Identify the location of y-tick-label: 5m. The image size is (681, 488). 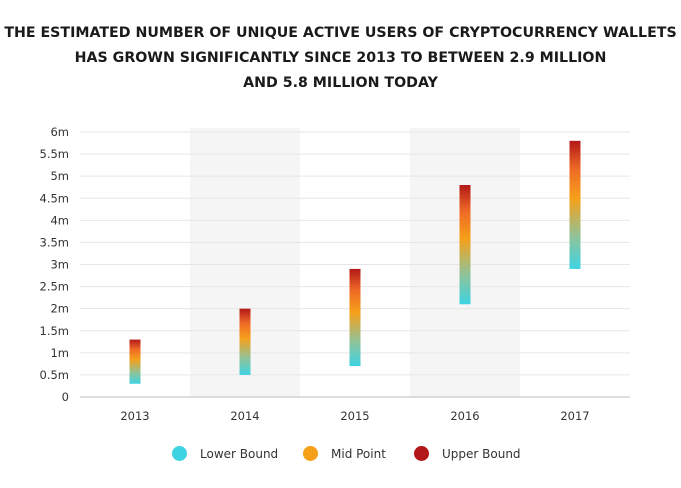
(59, 176).